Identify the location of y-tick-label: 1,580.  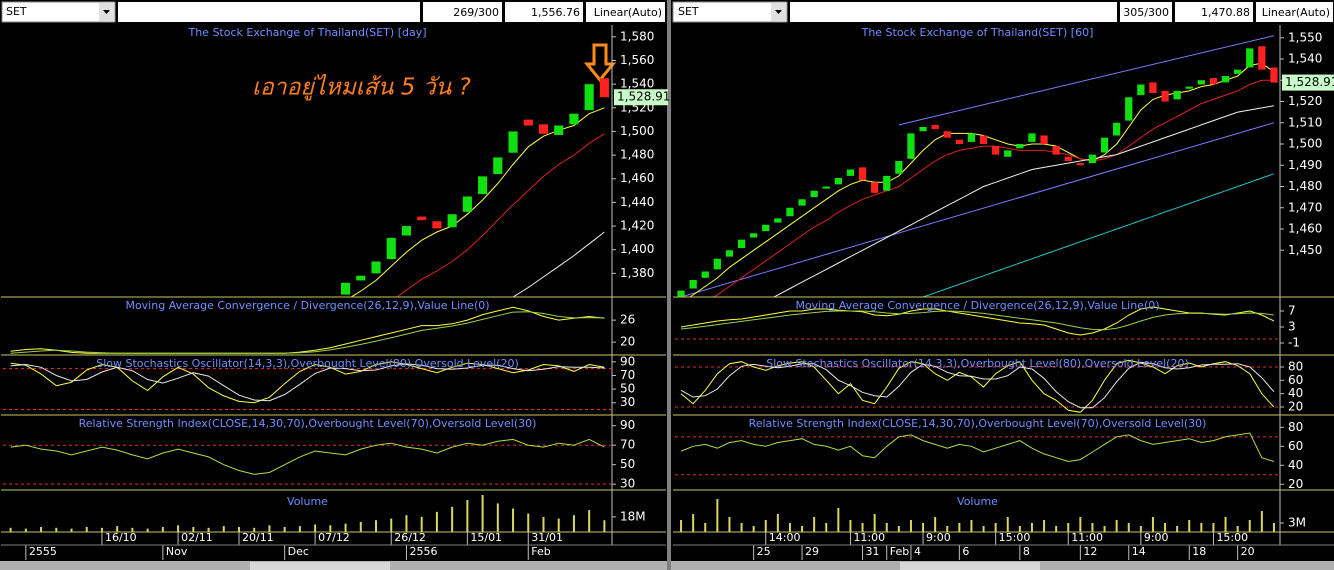
(637, 36).